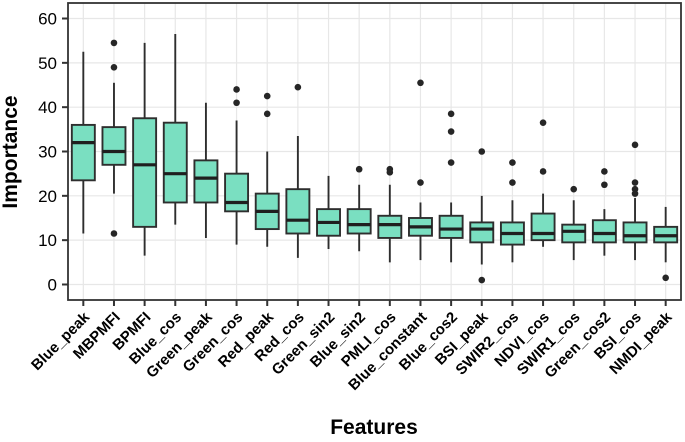 This screenshot has height=442, width=685. Describe the element at coordinates (47, 63) in the screenshot. I see `y-tick-label: 50` at that location.